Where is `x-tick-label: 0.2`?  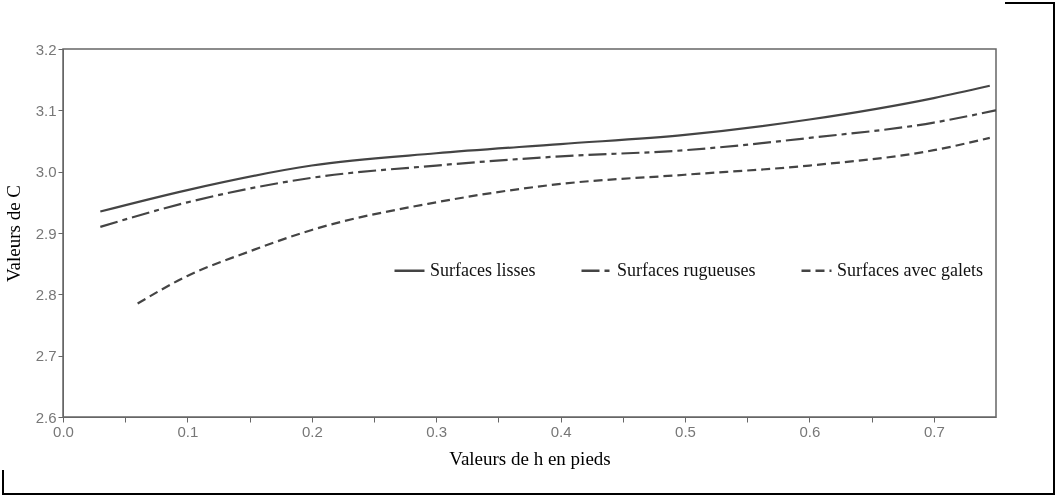 x-tick-label: 0.2 is located at coordinates (312, 431).